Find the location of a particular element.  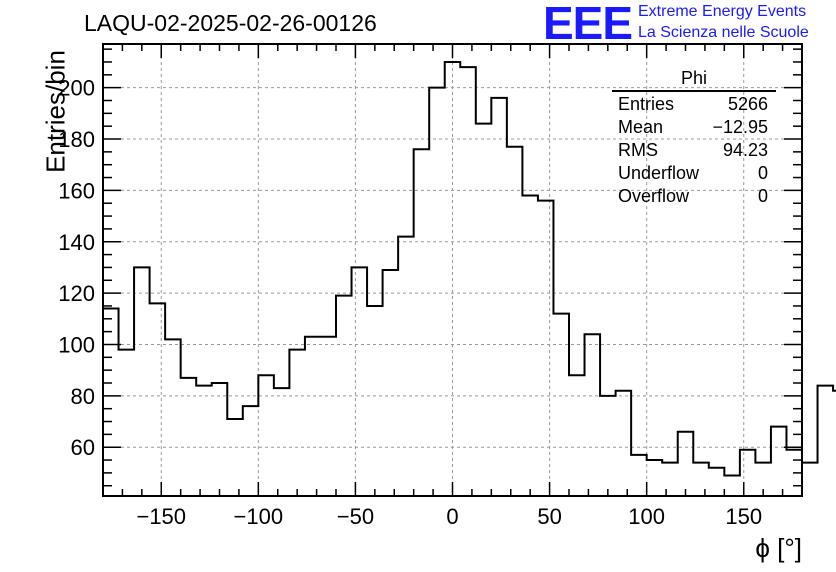

y-tick-label: 200 is located at coordinates (76, 88).